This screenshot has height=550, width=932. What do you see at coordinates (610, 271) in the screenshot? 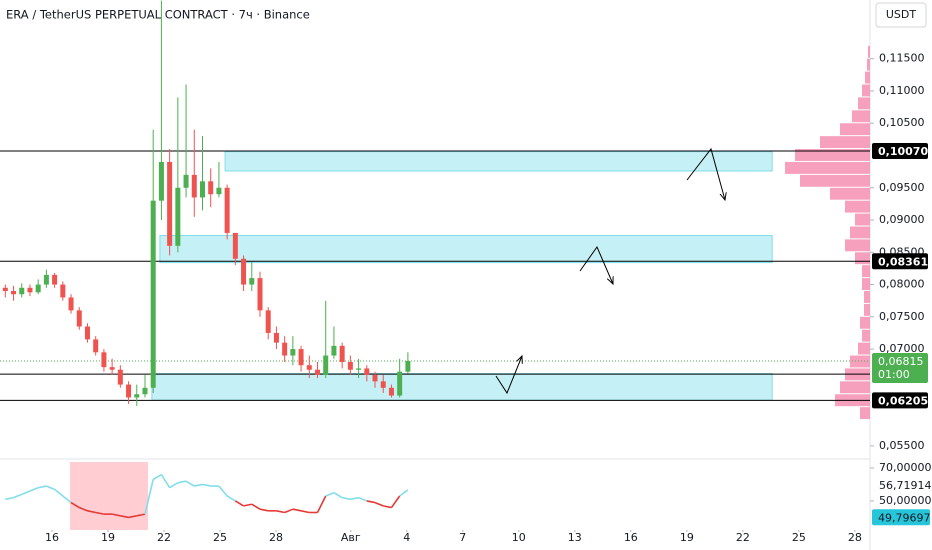
I see `drawn-arrows` at bounding box center [610, 271].